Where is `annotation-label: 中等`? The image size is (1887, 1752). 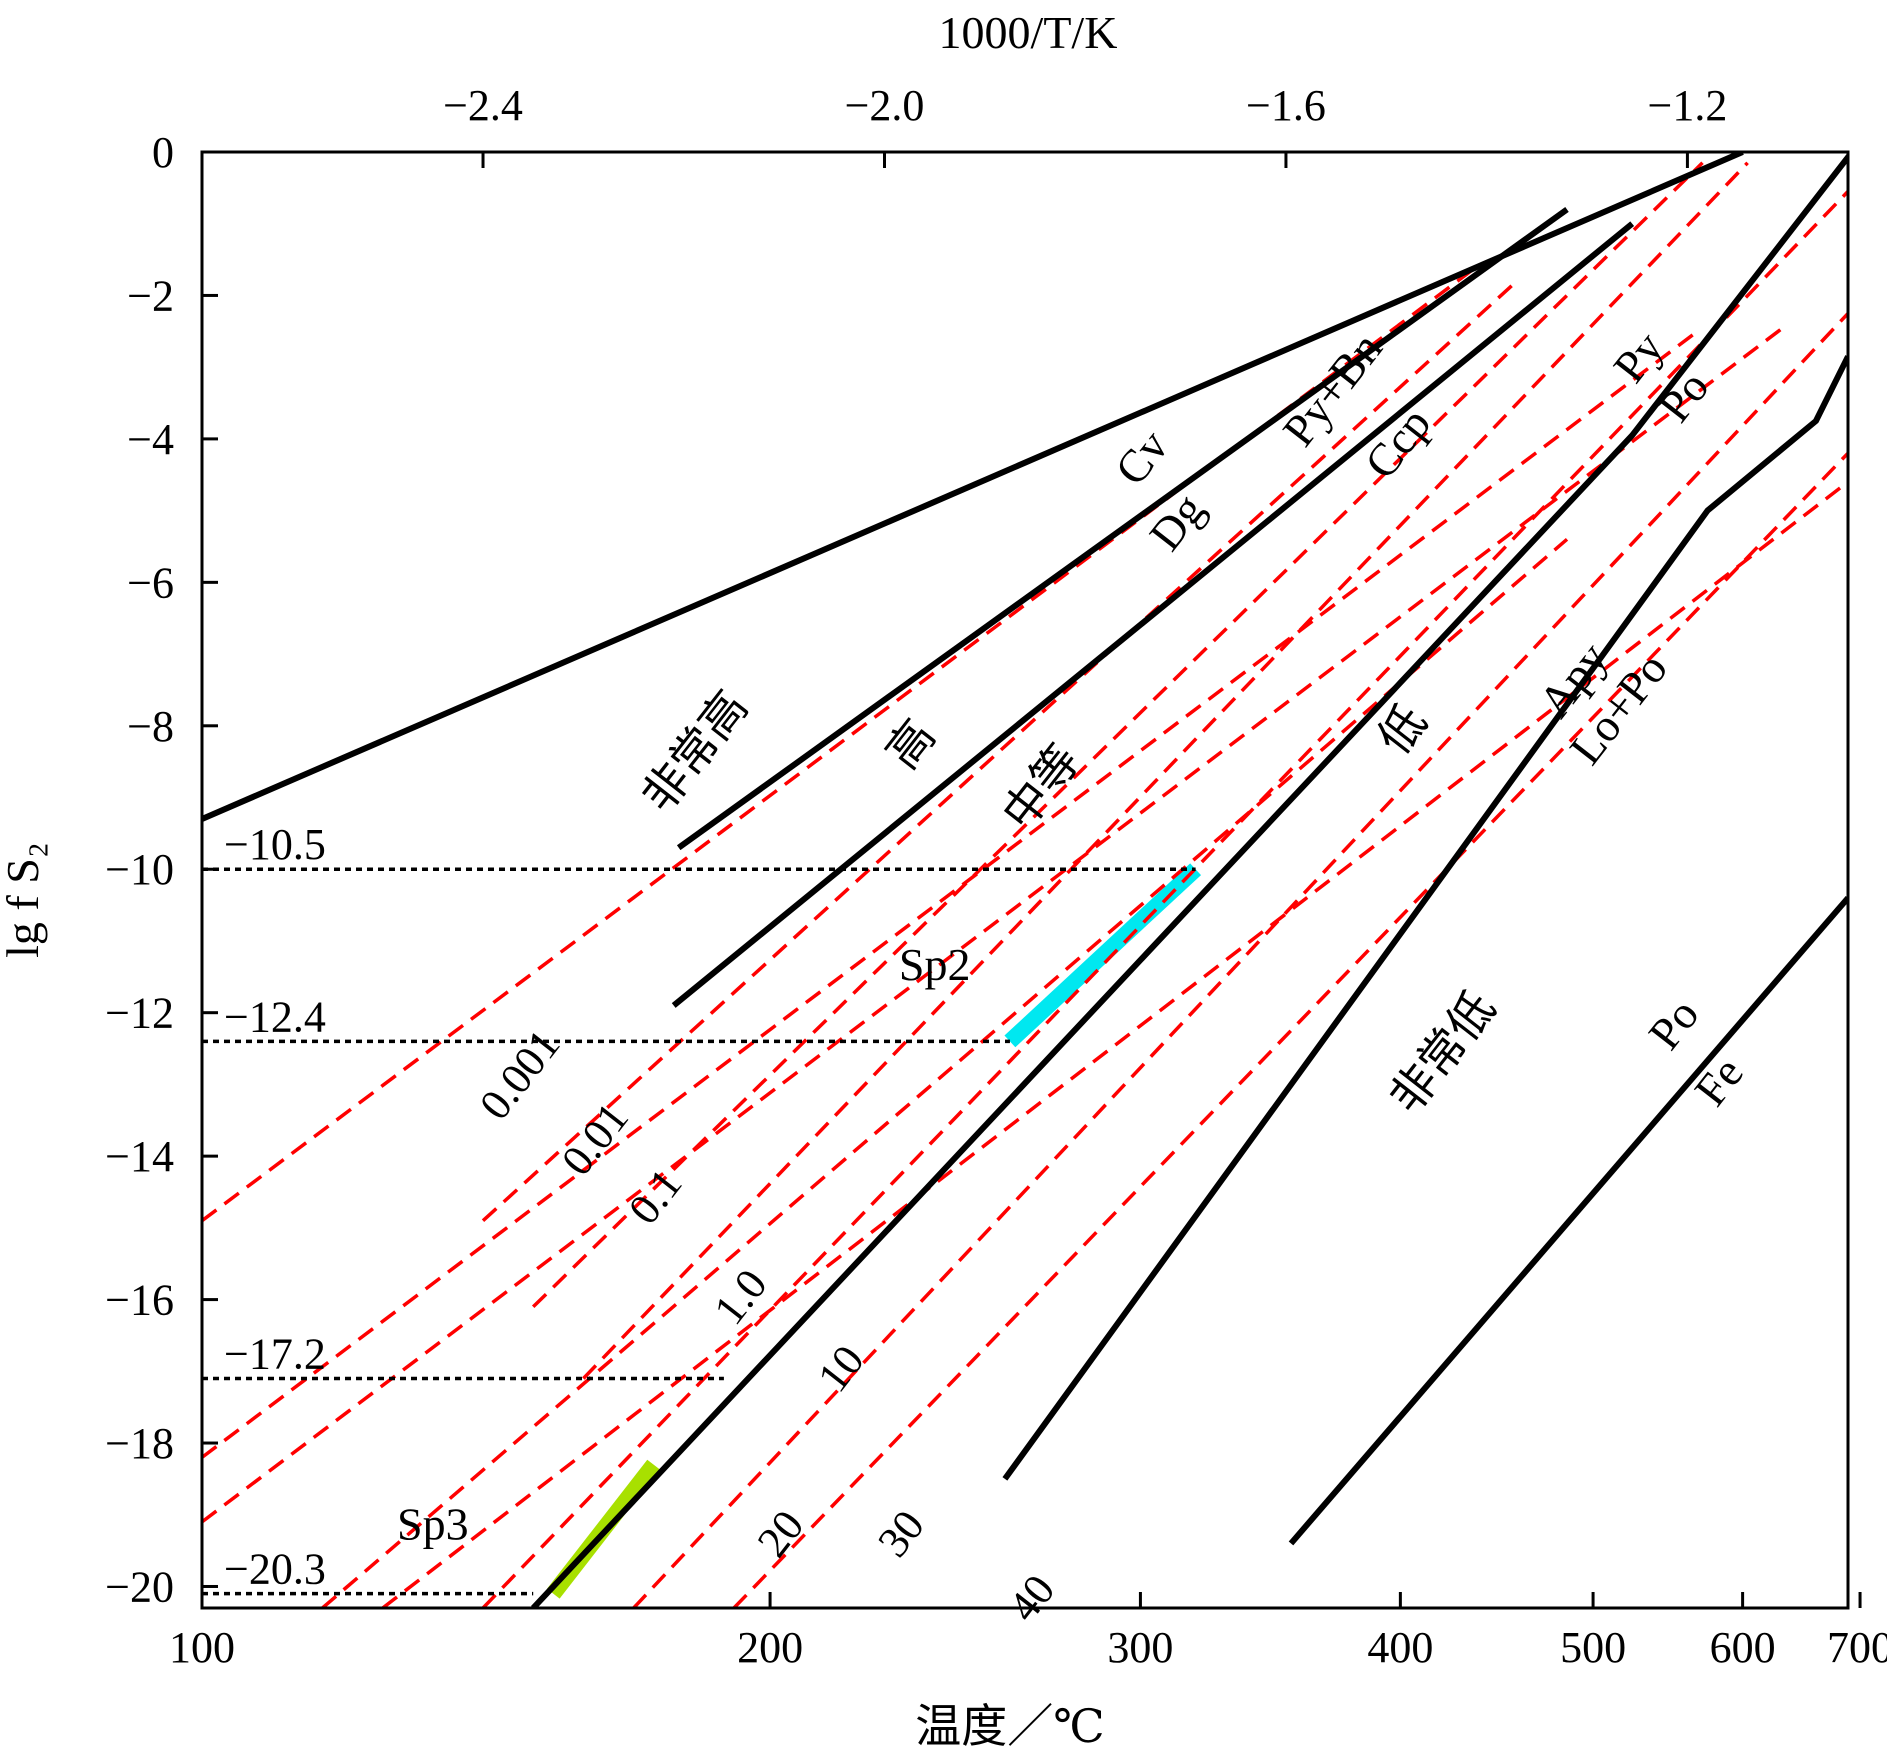 annotation-label: 中等 is located at coordinates (1041, 787).